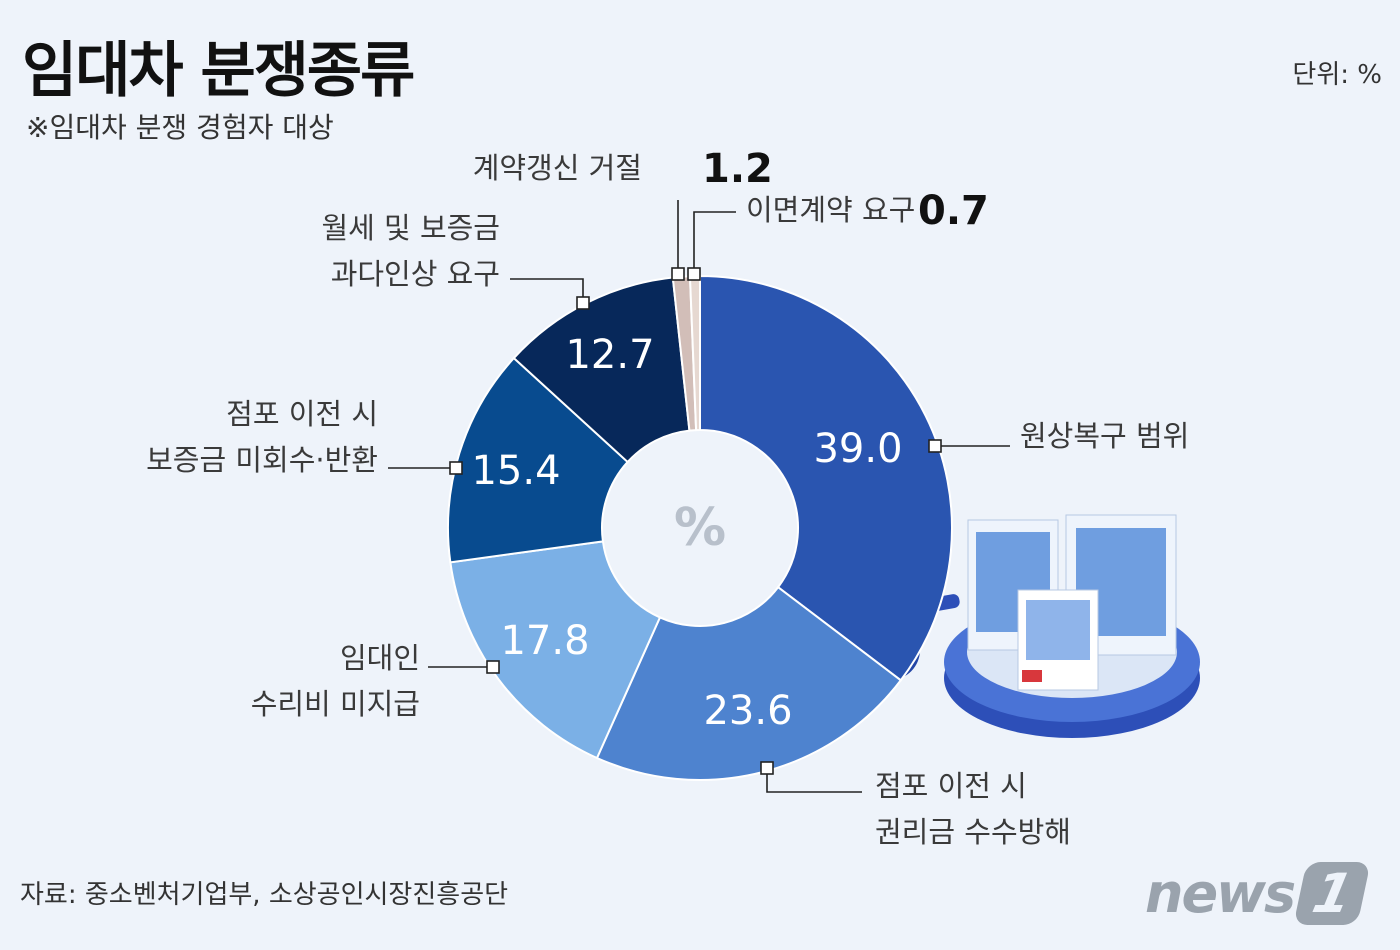  I want to click on slice-label-4-line1: 점포 이전 시, so click(302, 414).